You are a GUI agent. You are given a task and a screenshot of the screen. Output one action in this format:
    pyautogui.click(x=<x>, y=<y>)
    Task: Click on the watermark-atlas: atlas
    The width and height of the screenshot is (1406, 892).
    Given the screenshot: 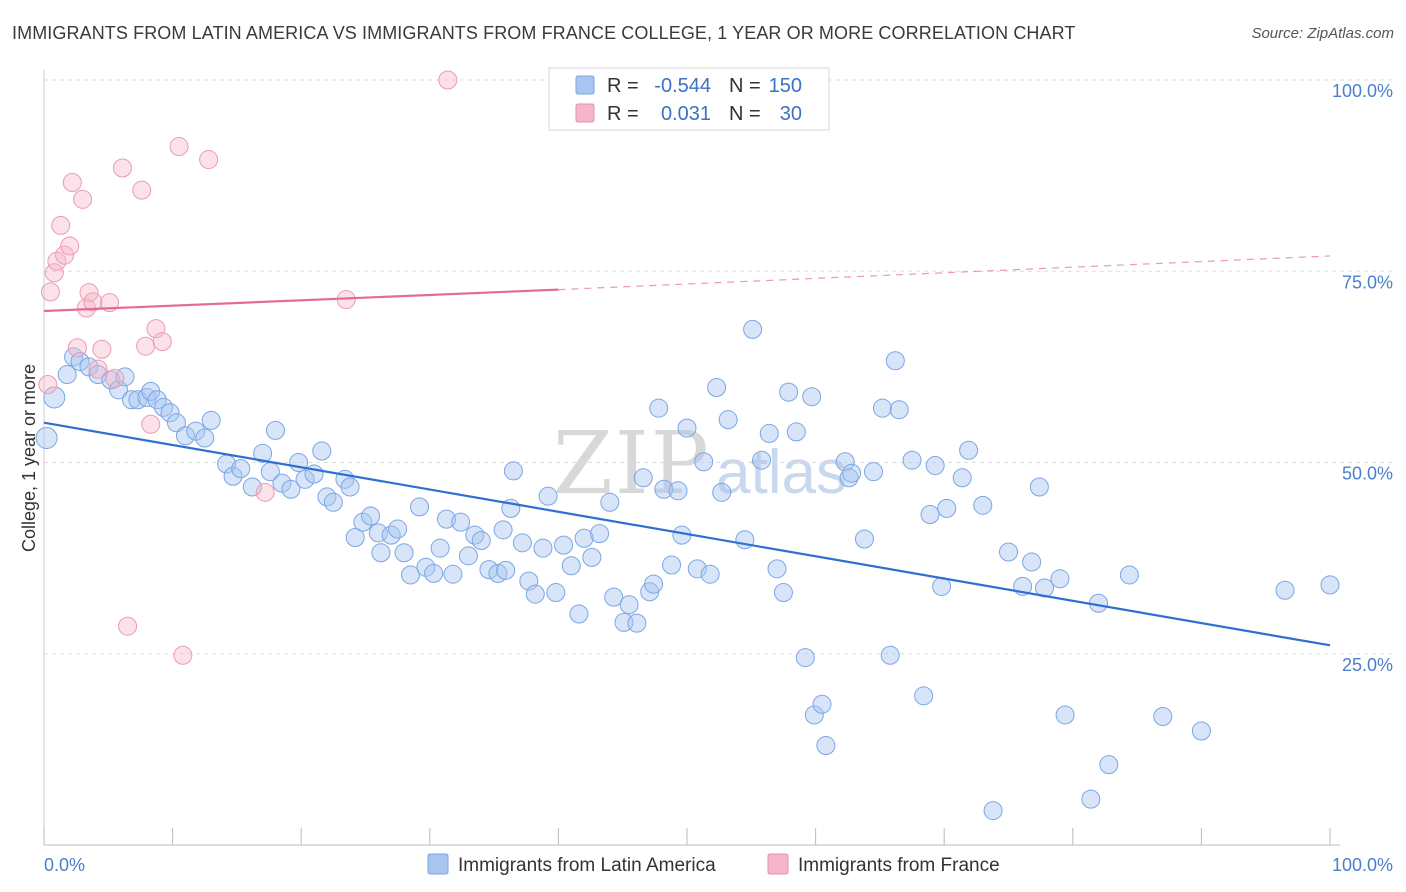 What is the action you would take?
    pyautogui.click(x=781, y=472)
    